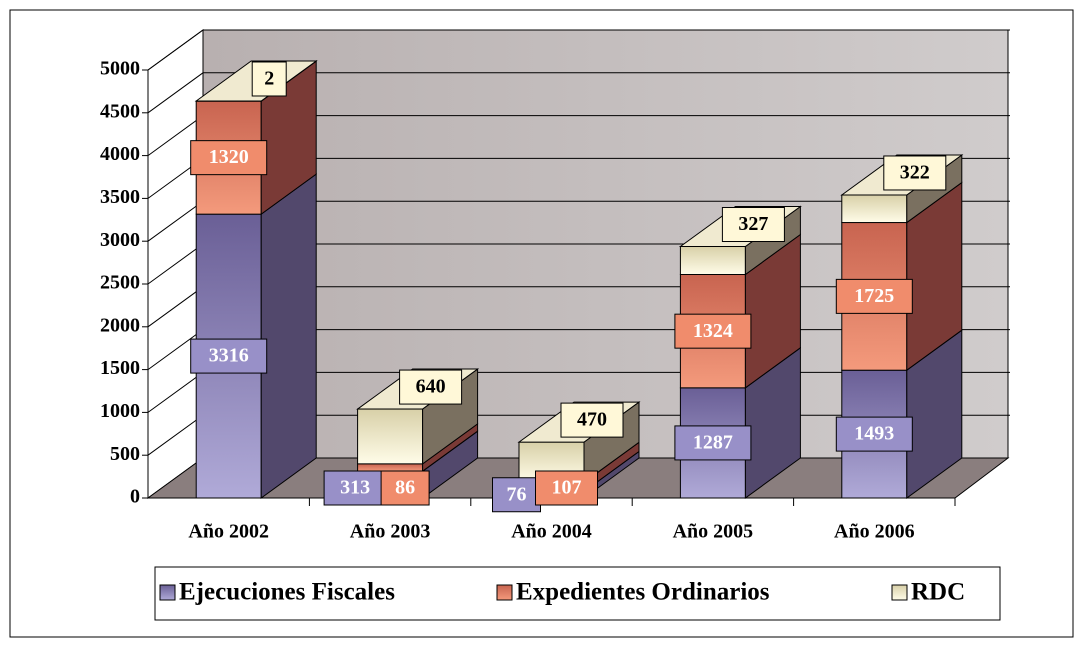 Image resolution: width=1083 pixels, height=649 pixels. I want to click on legend-label: Ejecuciones Fiscales, so click(287, 592).